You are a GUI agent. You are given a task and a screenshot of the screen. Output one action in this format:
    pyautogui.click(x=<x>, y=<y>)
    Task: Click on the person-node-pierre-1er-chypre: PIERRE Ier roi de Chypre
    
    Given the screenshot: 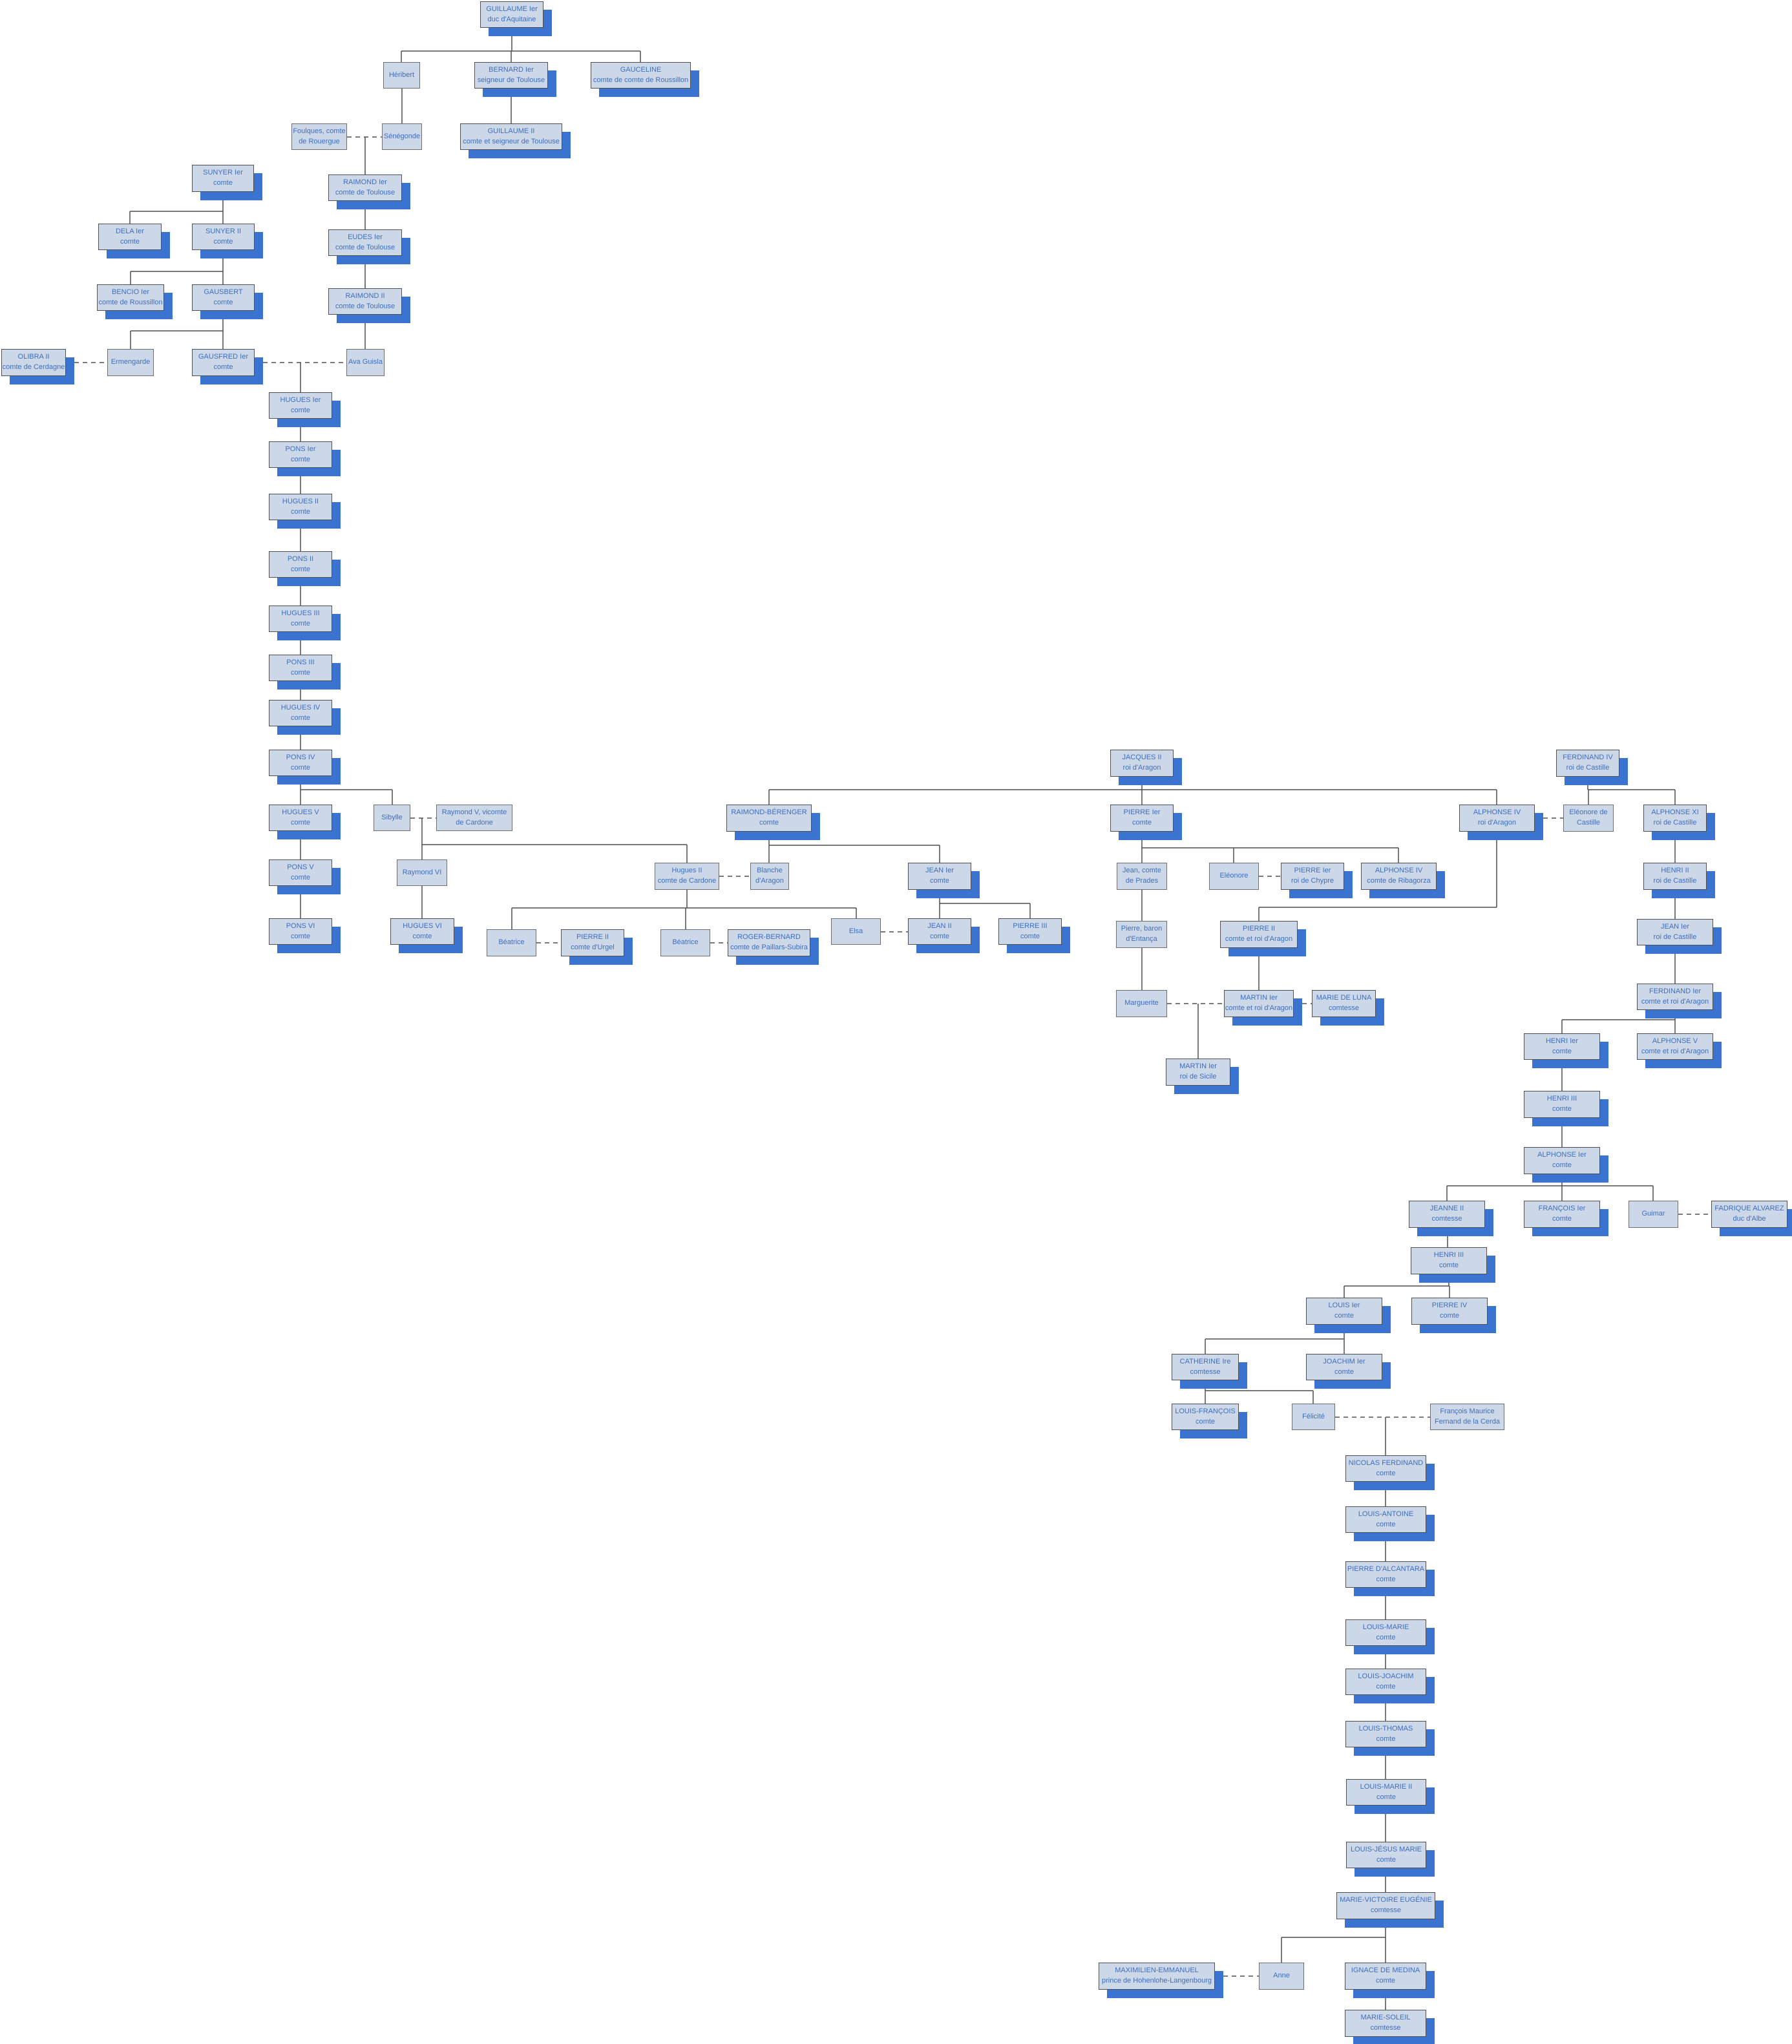 What is the action you would take?
    pyautogui.click(x=1313, y=876)
    